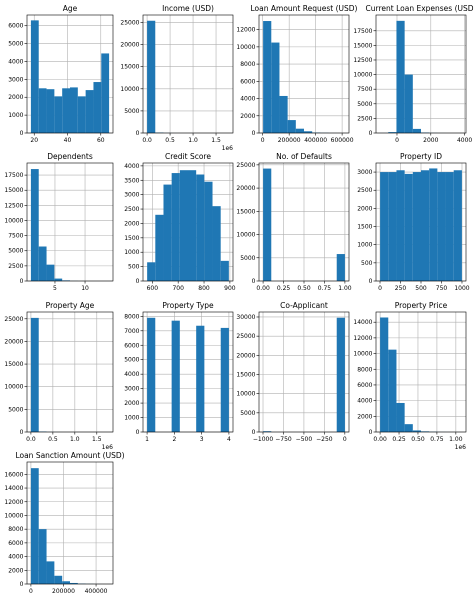 The image size is (474, 597). What do you see at coordinates (263, 439) in the screenshot?
I see `x-tick-label: −1000` at bounding box center [263, 439].